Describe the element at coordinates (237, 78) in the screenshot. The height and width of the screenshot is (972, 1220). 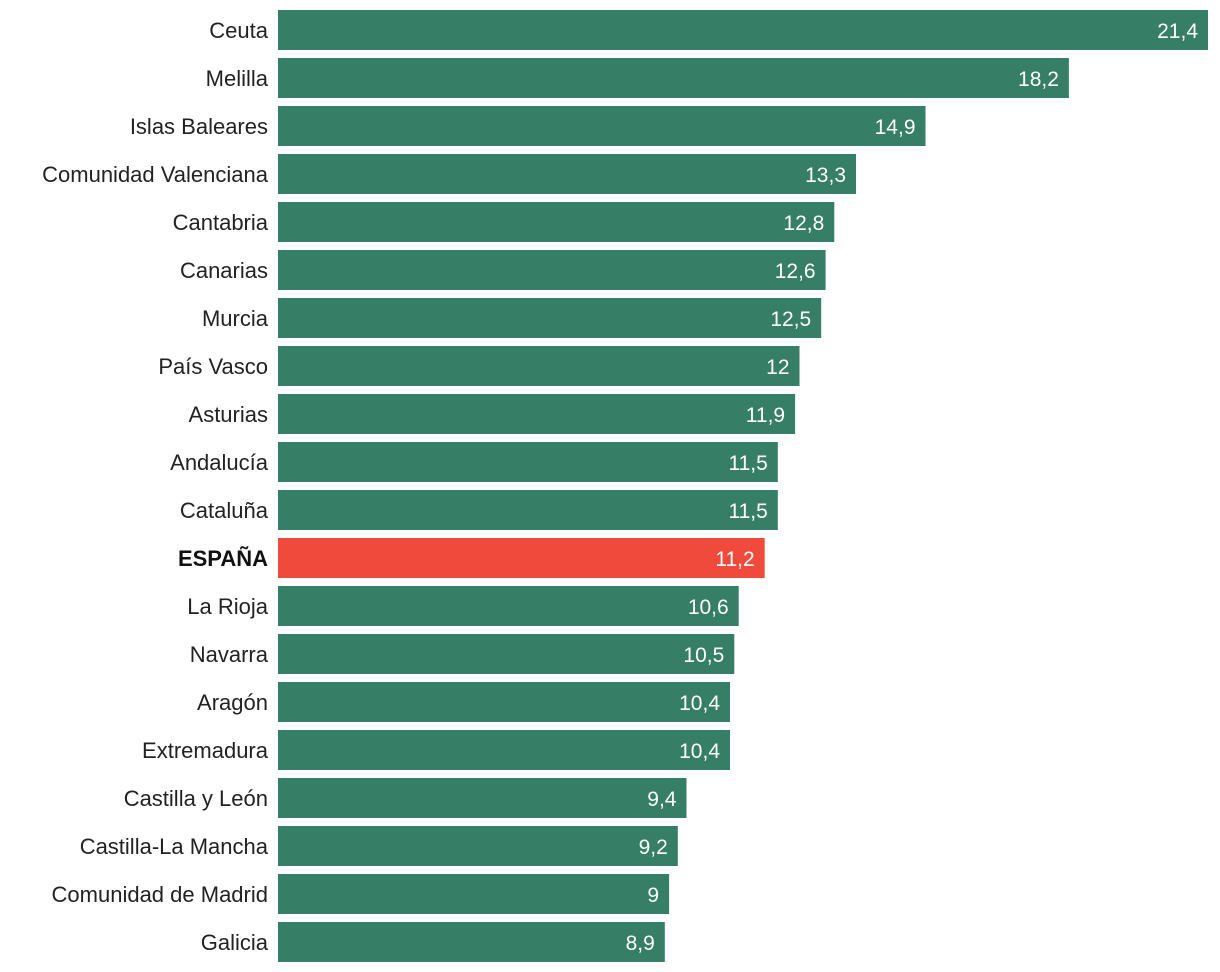
I see `category-label-melilla: Melilla` at that location.